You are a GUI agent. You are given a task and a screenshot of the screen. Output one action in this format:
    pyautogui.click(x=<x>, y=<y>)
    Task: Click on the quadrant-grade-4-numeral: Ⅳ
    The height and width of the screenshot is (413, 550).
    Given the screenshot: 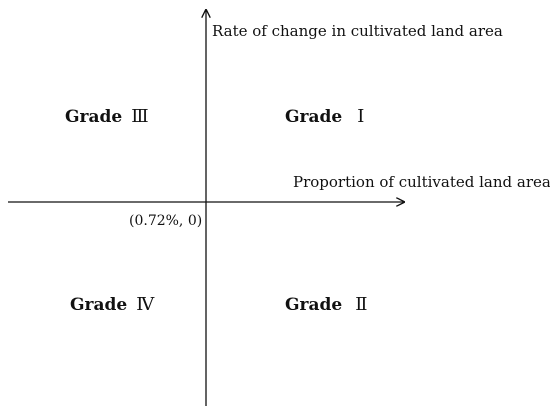 What is the action you would take?
    pyautogui.click(x=145, y=304)
    